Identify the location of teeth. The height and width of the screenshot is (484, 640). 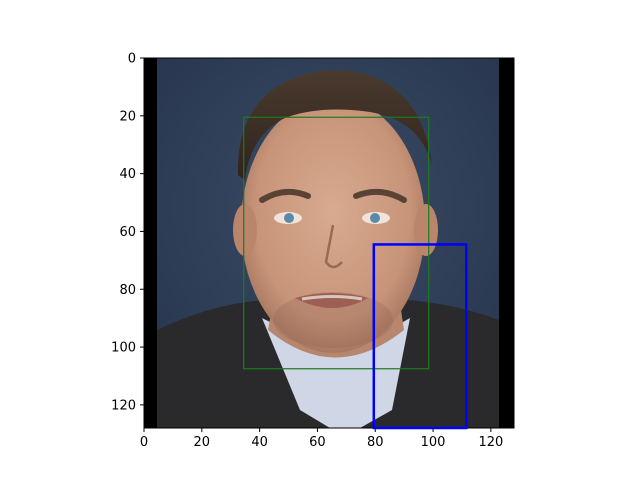
(332, 298).